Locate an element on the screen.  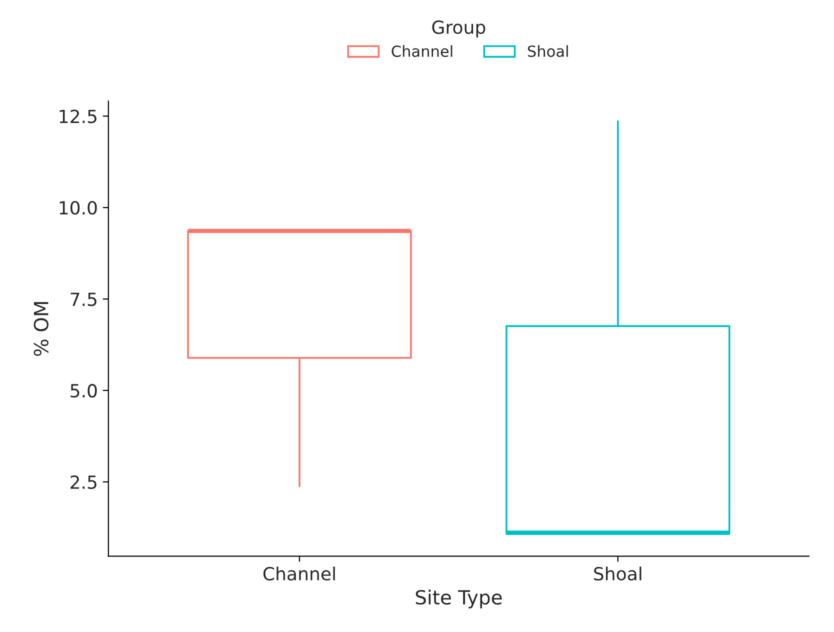
y-tick-label: 2.5 is located at coordinates (83, 482).